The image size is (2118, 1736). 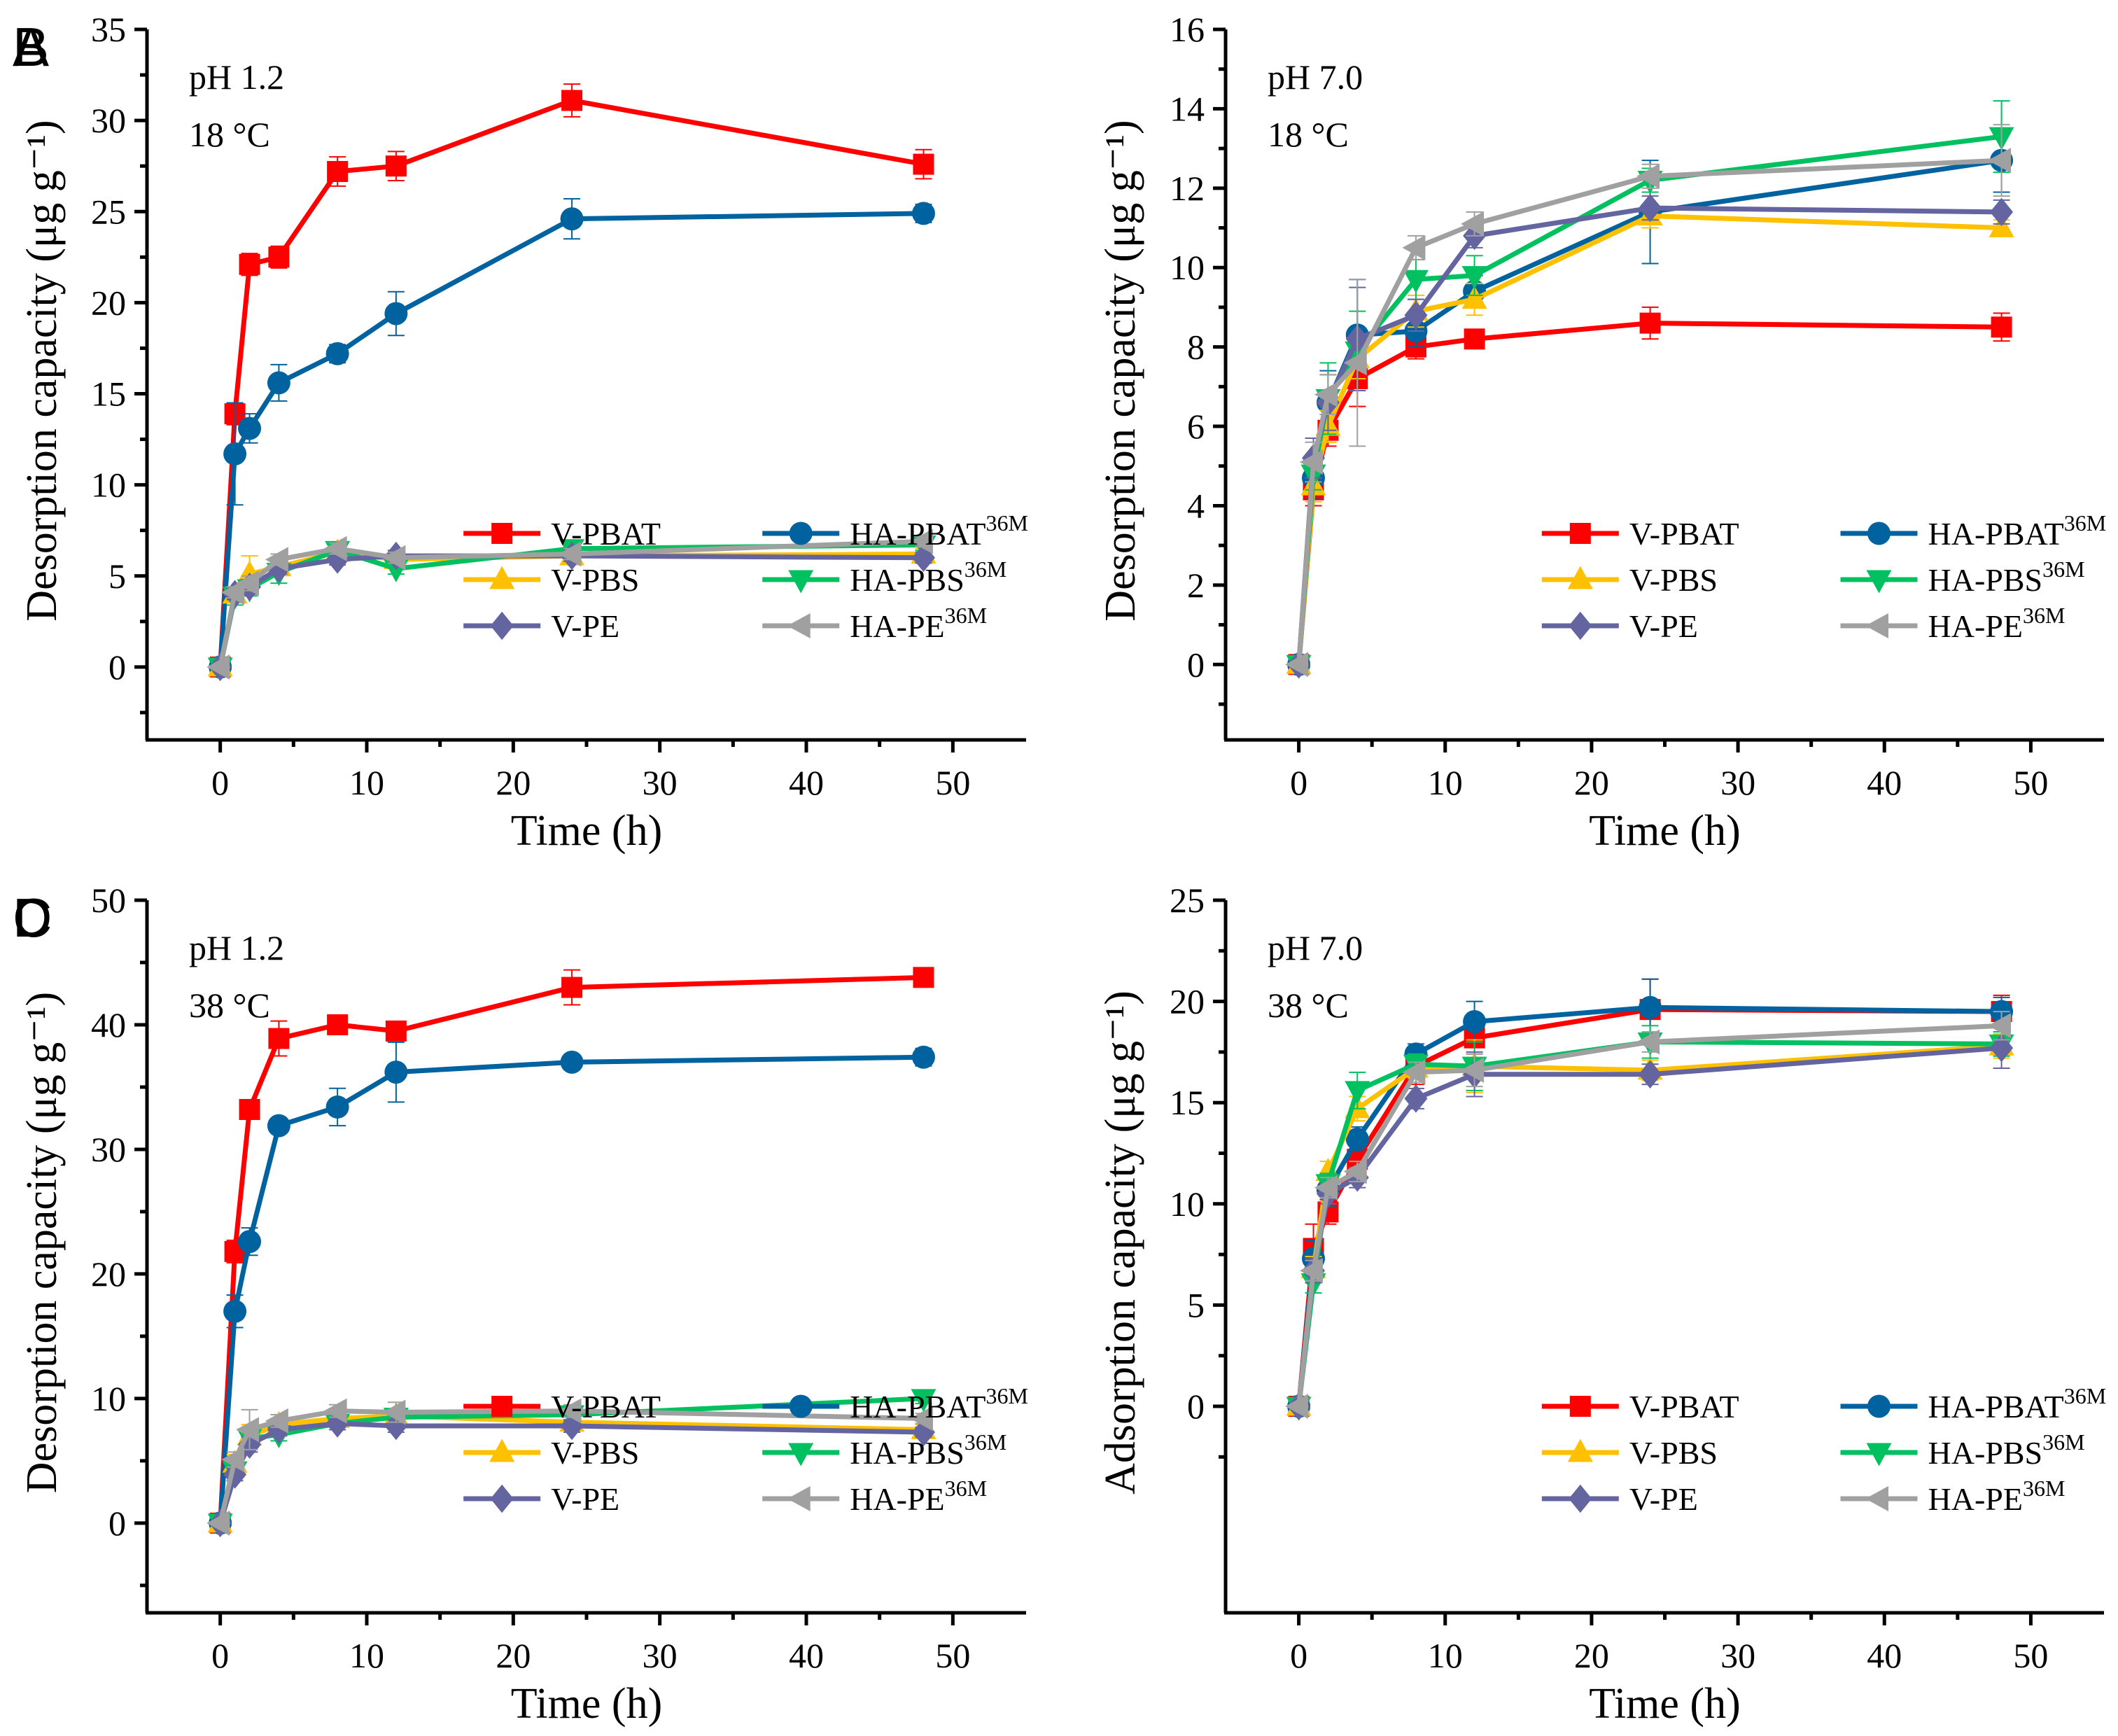 What do you see at coordinates (1446, 782) in the screenshot?
I see `x-tick-label: 10` at bounding box center [1446, 782].